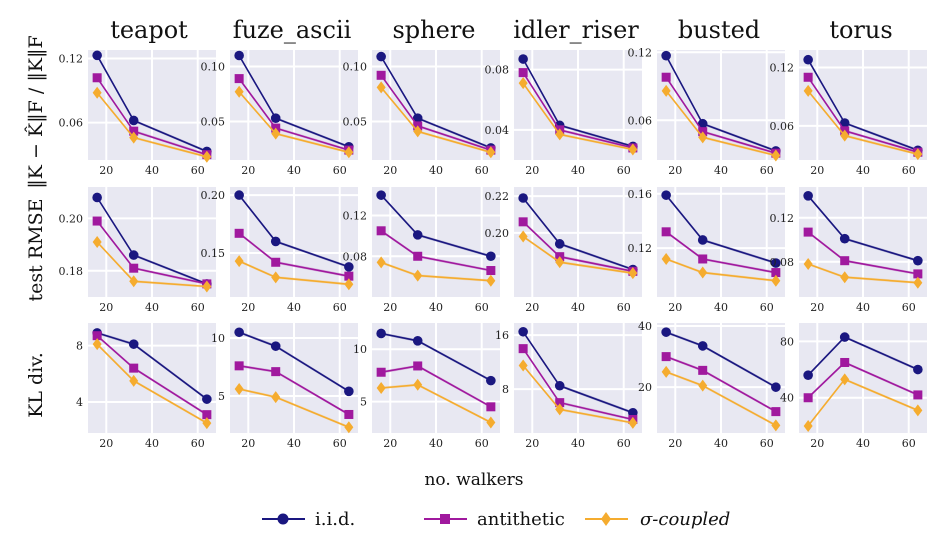  What do you see at coordinates (433, 30) in the screenshot?
I see `title-sphere: sphere` at bounding box center [433, 30].